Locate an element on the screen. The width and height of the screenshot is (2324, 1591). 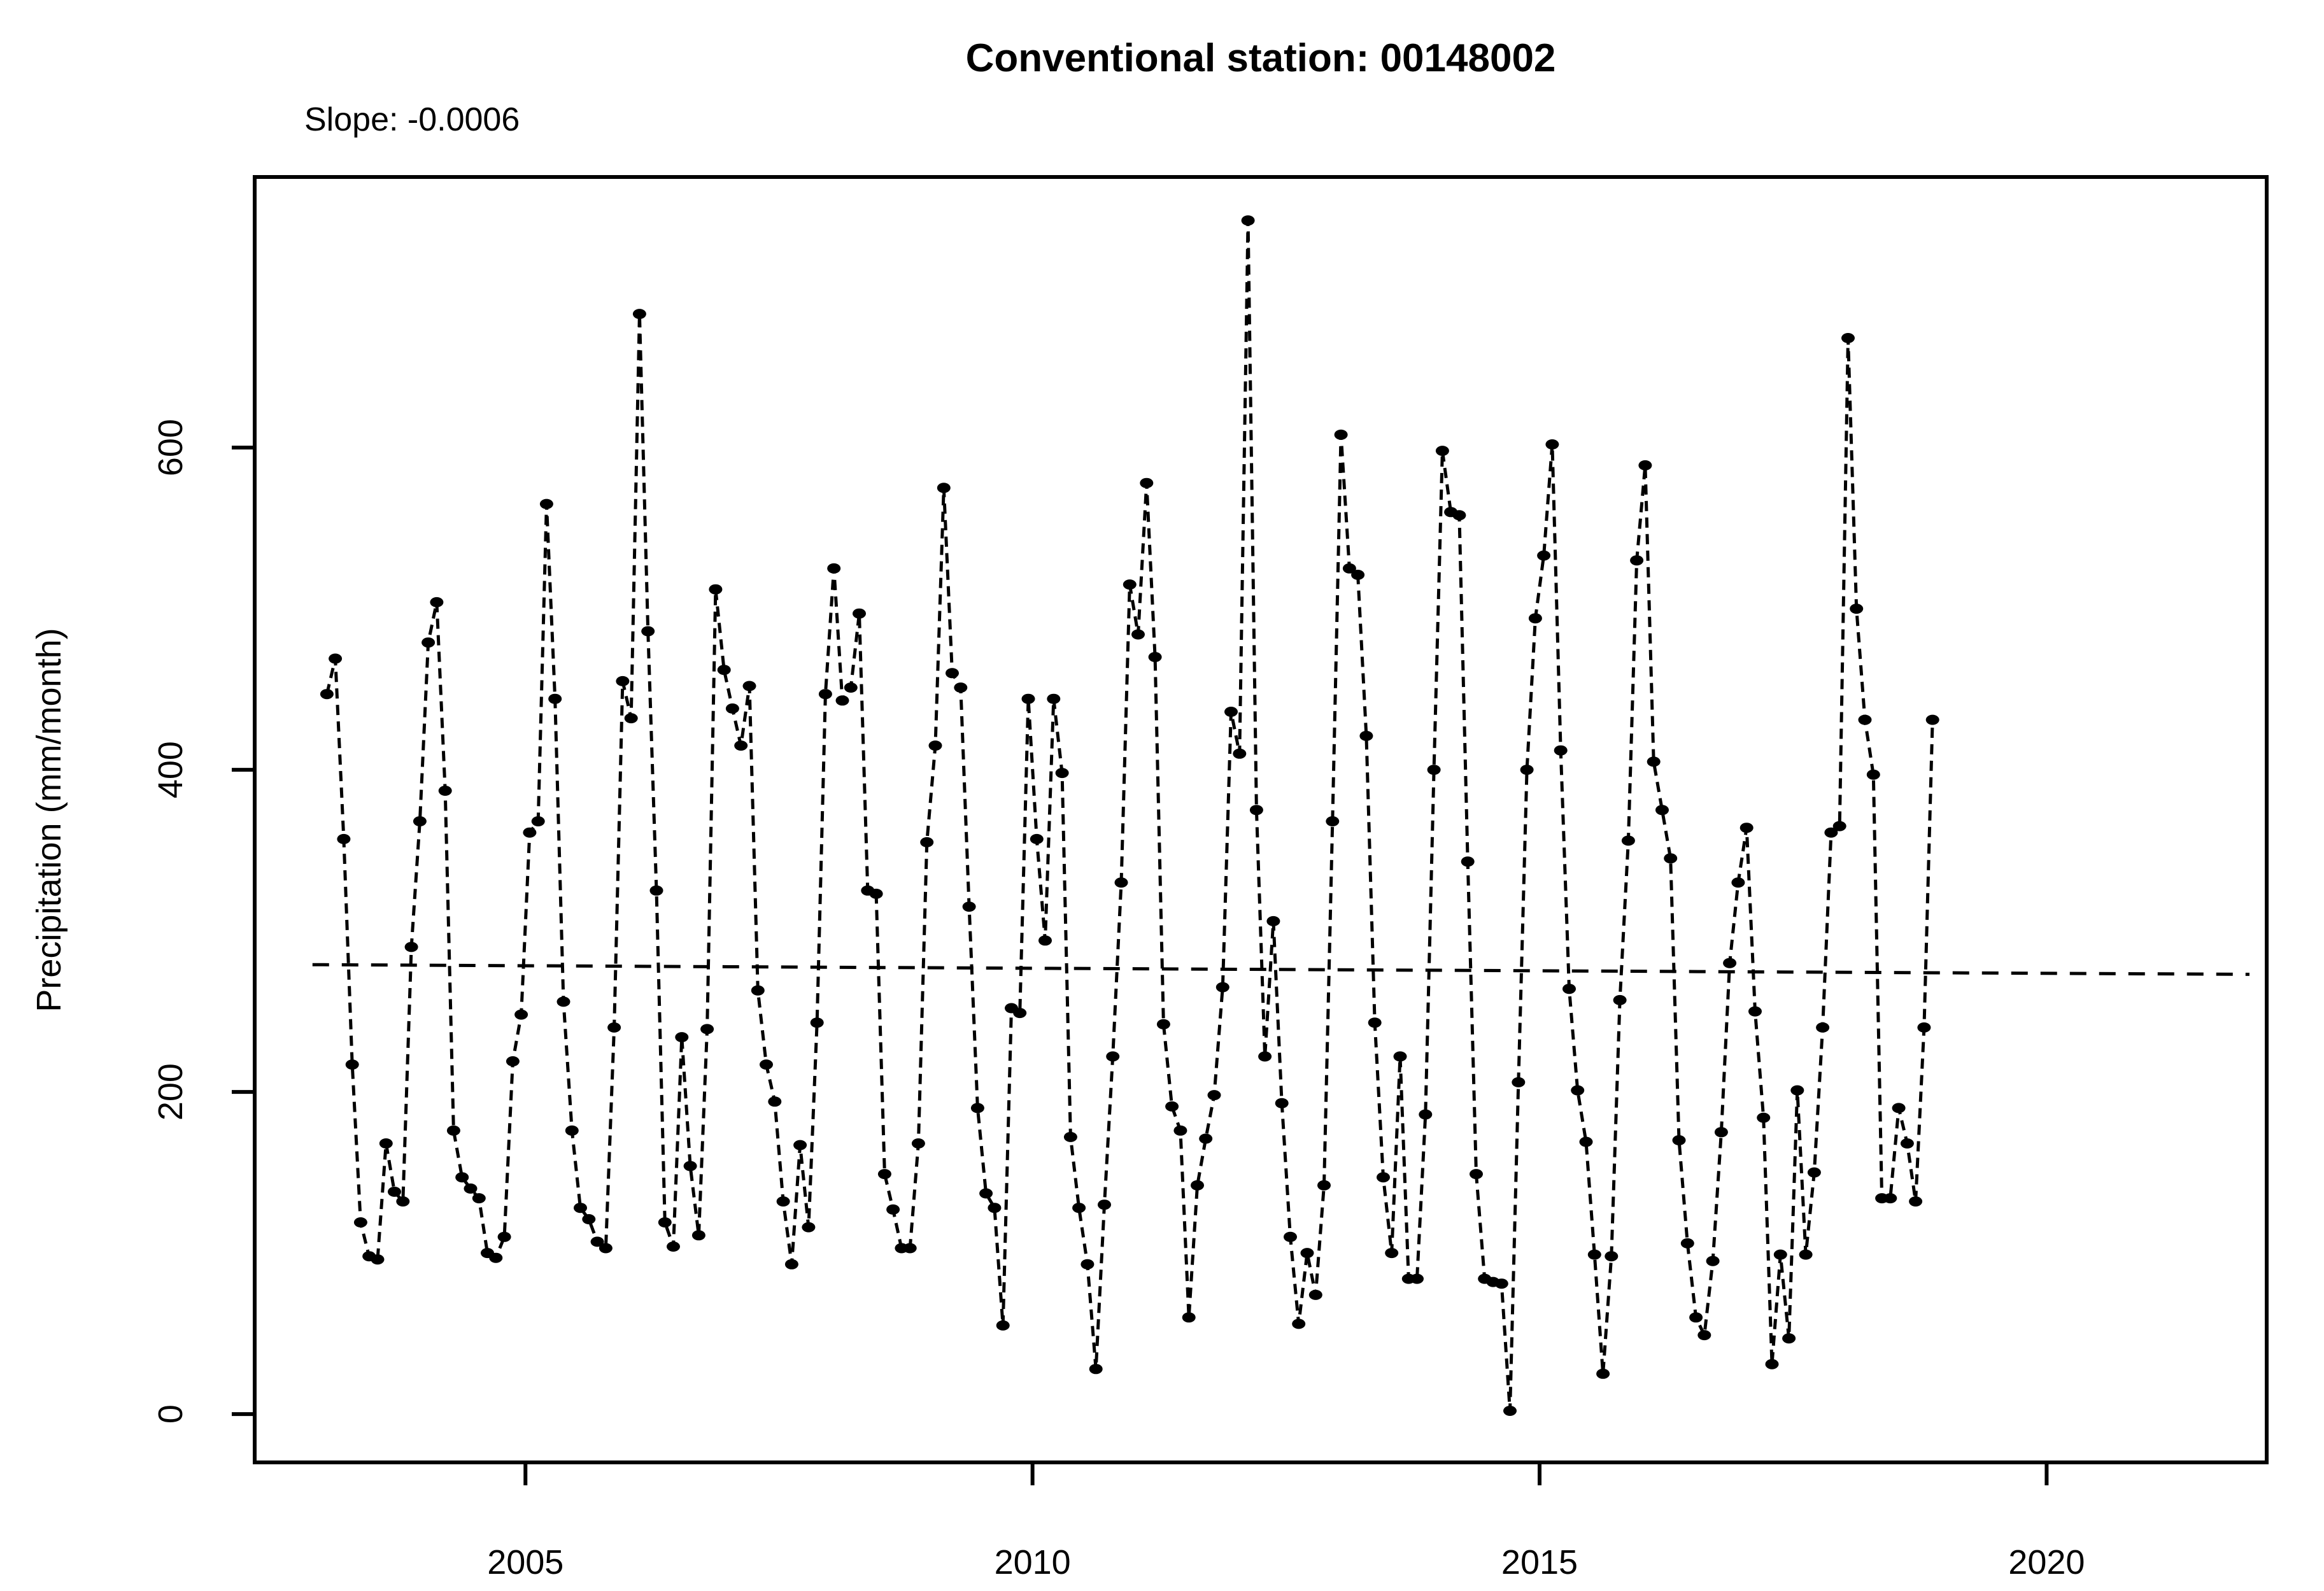
y-axis-ticks is located at coordinates (243, 931).